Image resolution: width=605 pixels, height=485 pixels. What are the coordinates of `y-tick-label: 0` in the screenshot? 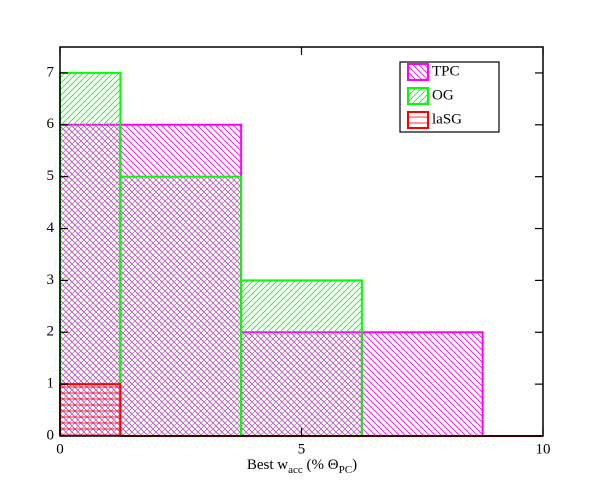 It's located at (51, 435).